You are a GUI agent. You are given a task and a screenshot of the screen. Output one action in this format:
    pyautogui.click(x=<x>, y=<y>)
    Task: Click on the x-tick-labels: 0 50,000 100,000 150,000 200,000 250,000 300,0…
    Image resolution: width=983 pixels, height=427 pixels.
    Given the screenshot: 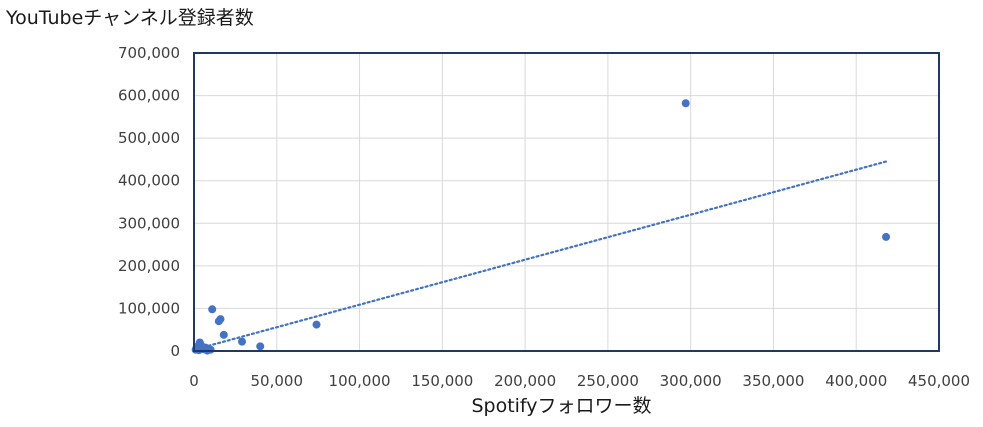 What is the action you would take?
    pyautogui.click(x=579, y=381)
    